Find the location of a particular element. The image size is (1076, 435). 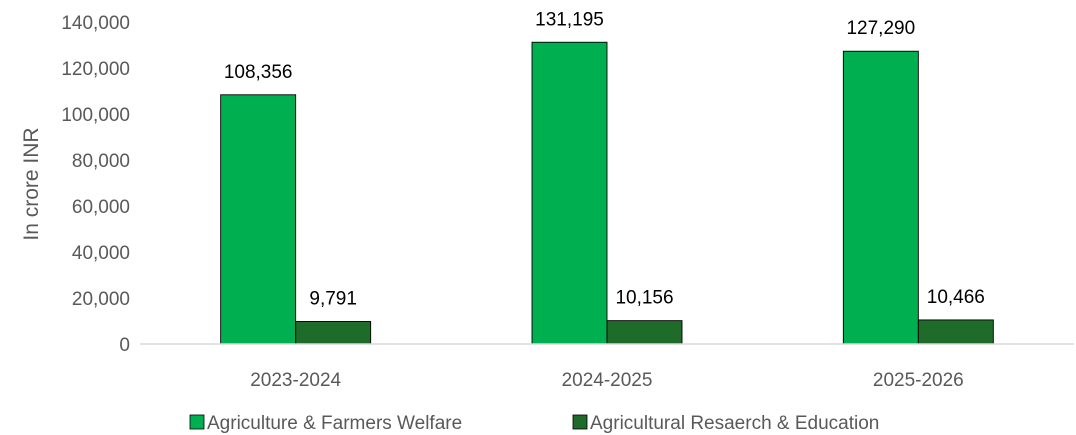

legend-label-agriculture-farmers-welfare: Agriculture & Farmers Welfare is located at coordinates (334, 423).